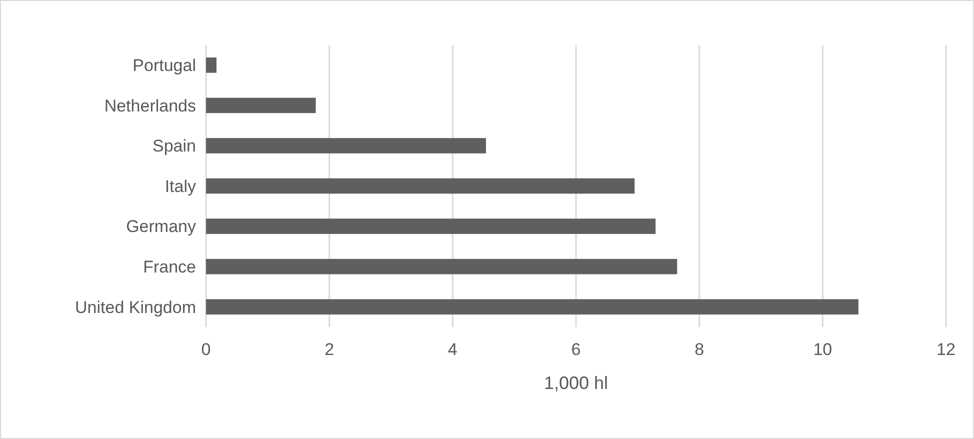  Describe the element at coordinates (822, 349) in the screenshot. I see `x-tick-label: 10` at that location.